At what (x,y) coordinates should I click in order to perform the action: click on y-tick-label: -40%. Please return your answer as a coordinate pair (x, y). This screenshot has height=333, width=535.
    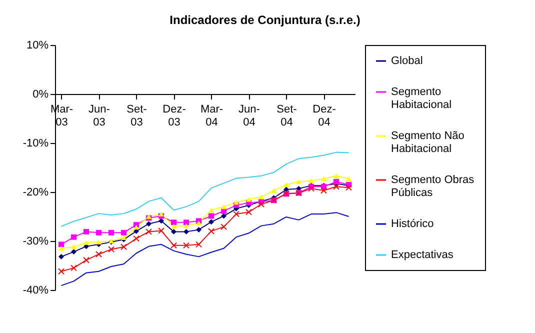
    Looking at the image, I should click on (35, 290).